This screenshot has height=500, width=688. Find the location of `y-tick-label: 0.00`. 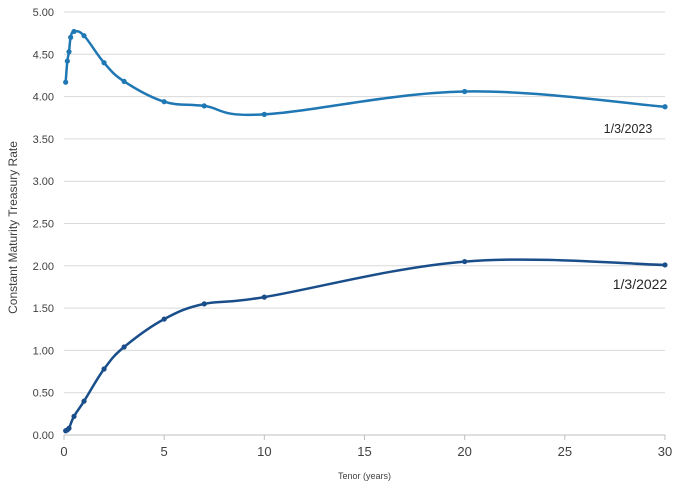

y-tick-label: 0.00 is located at coordinates (43, 436).